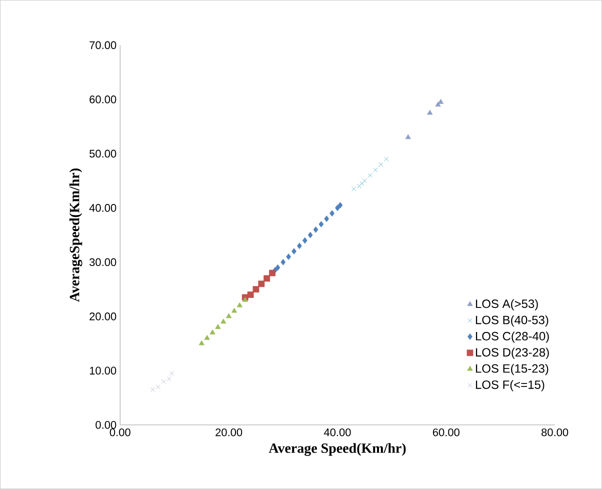 The image size is (602, 489). What do you see at coordinates (103, 262) in the screenshot?
I see `y-tick-label: 30.00` at bounding box center [103, 262].